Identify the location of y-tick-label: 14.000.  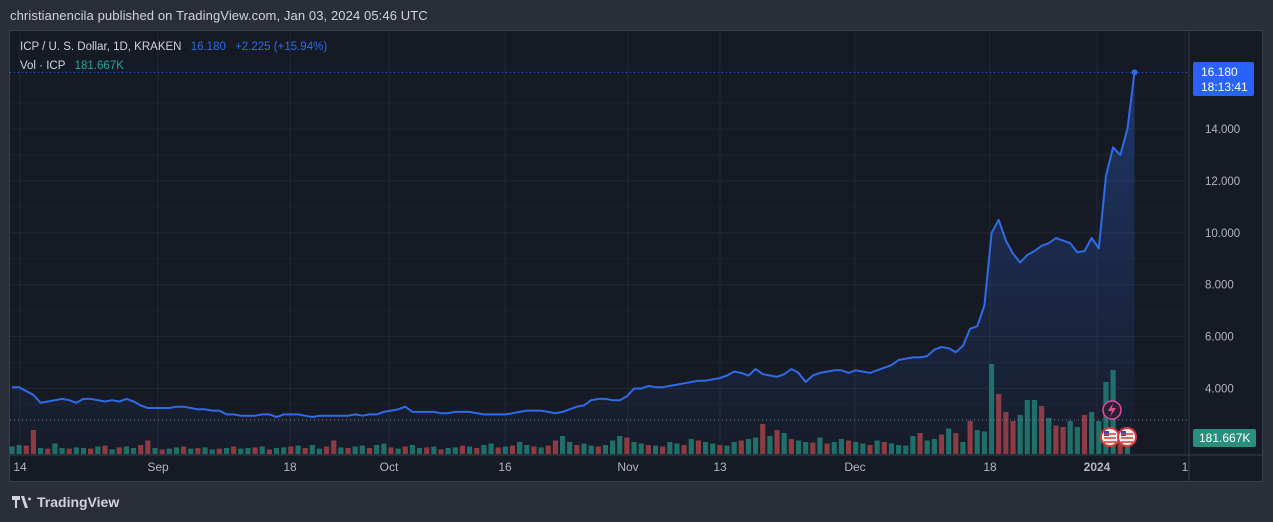
(1222, 130).